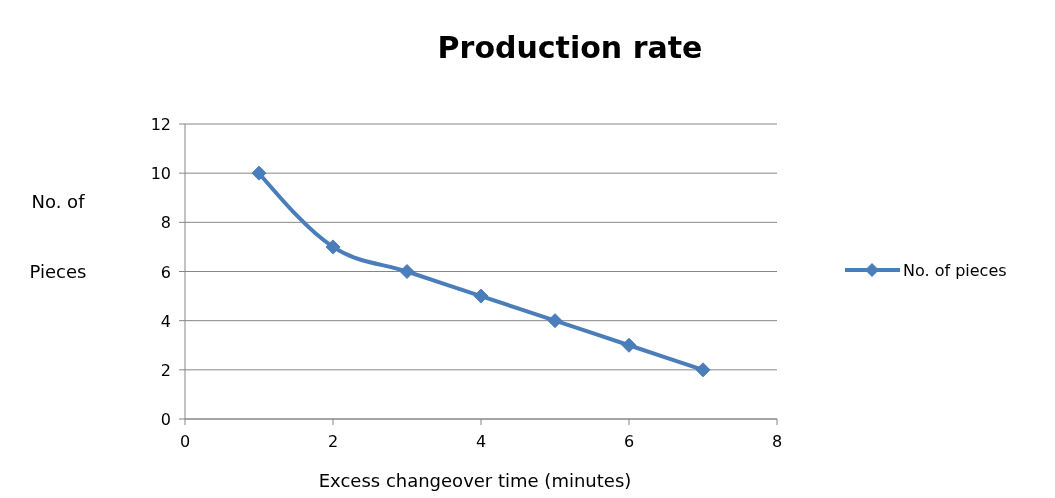 This screenshot has width=1055, height=498. I want to click on x-tick-label: 4, so click(481, 441).